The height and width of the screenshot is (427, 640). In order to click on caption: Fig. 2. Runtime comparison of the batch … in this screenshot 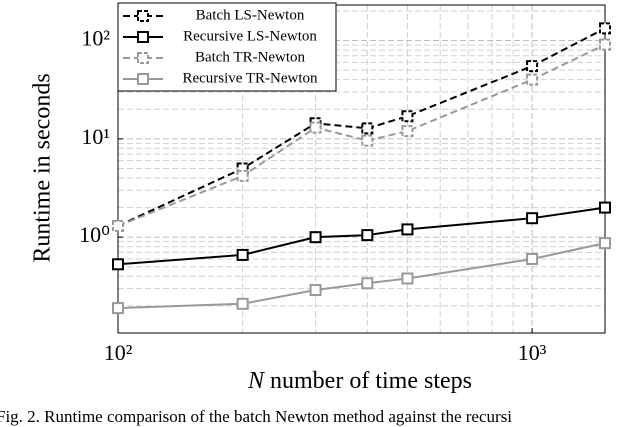, I will do `click(256, 416)`.